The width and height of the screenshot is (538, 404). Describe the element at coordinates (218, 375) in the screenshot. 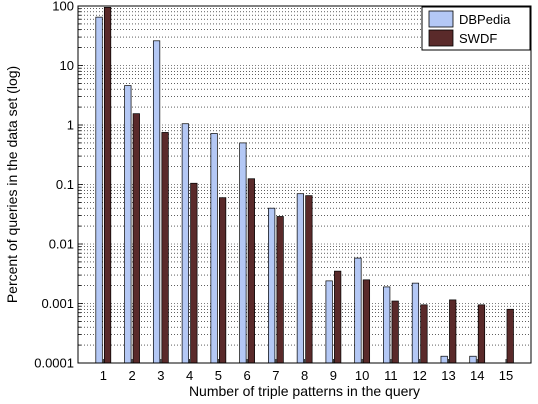

I see `x-tick-label-5: 5` at that location.